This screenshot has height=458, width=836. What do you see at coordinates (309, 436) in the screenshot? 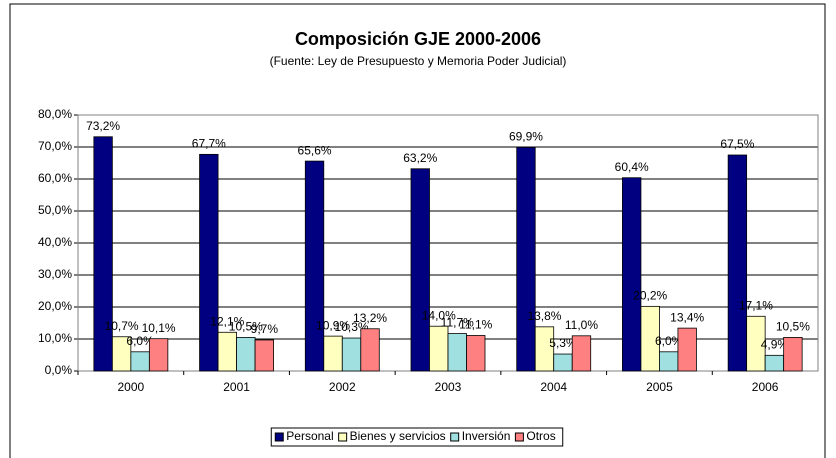
I see `legend-label: Personal` at bounding box center [309, 436].